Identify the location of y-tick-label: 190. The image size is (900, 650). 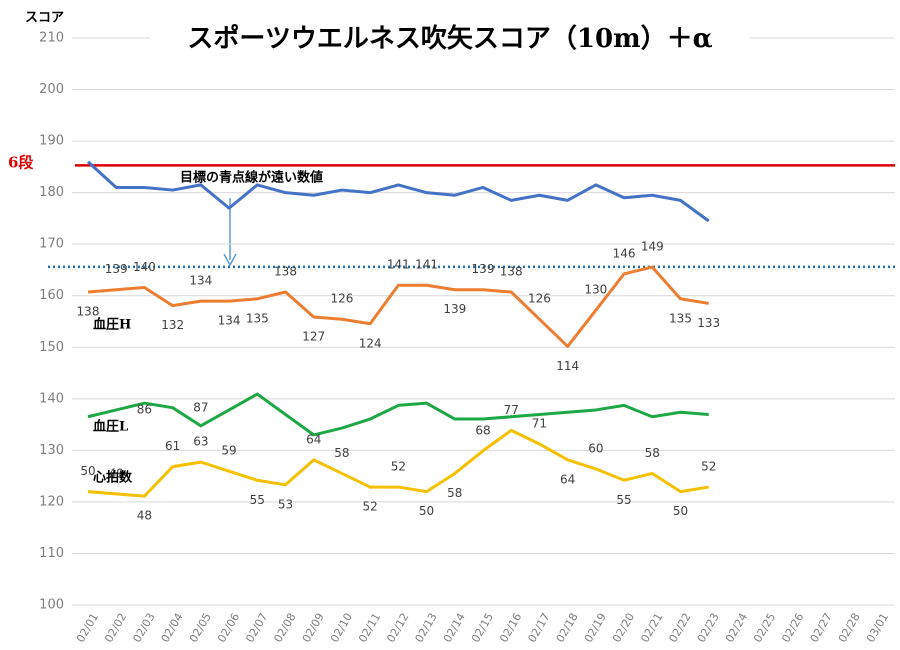
(51, 141).